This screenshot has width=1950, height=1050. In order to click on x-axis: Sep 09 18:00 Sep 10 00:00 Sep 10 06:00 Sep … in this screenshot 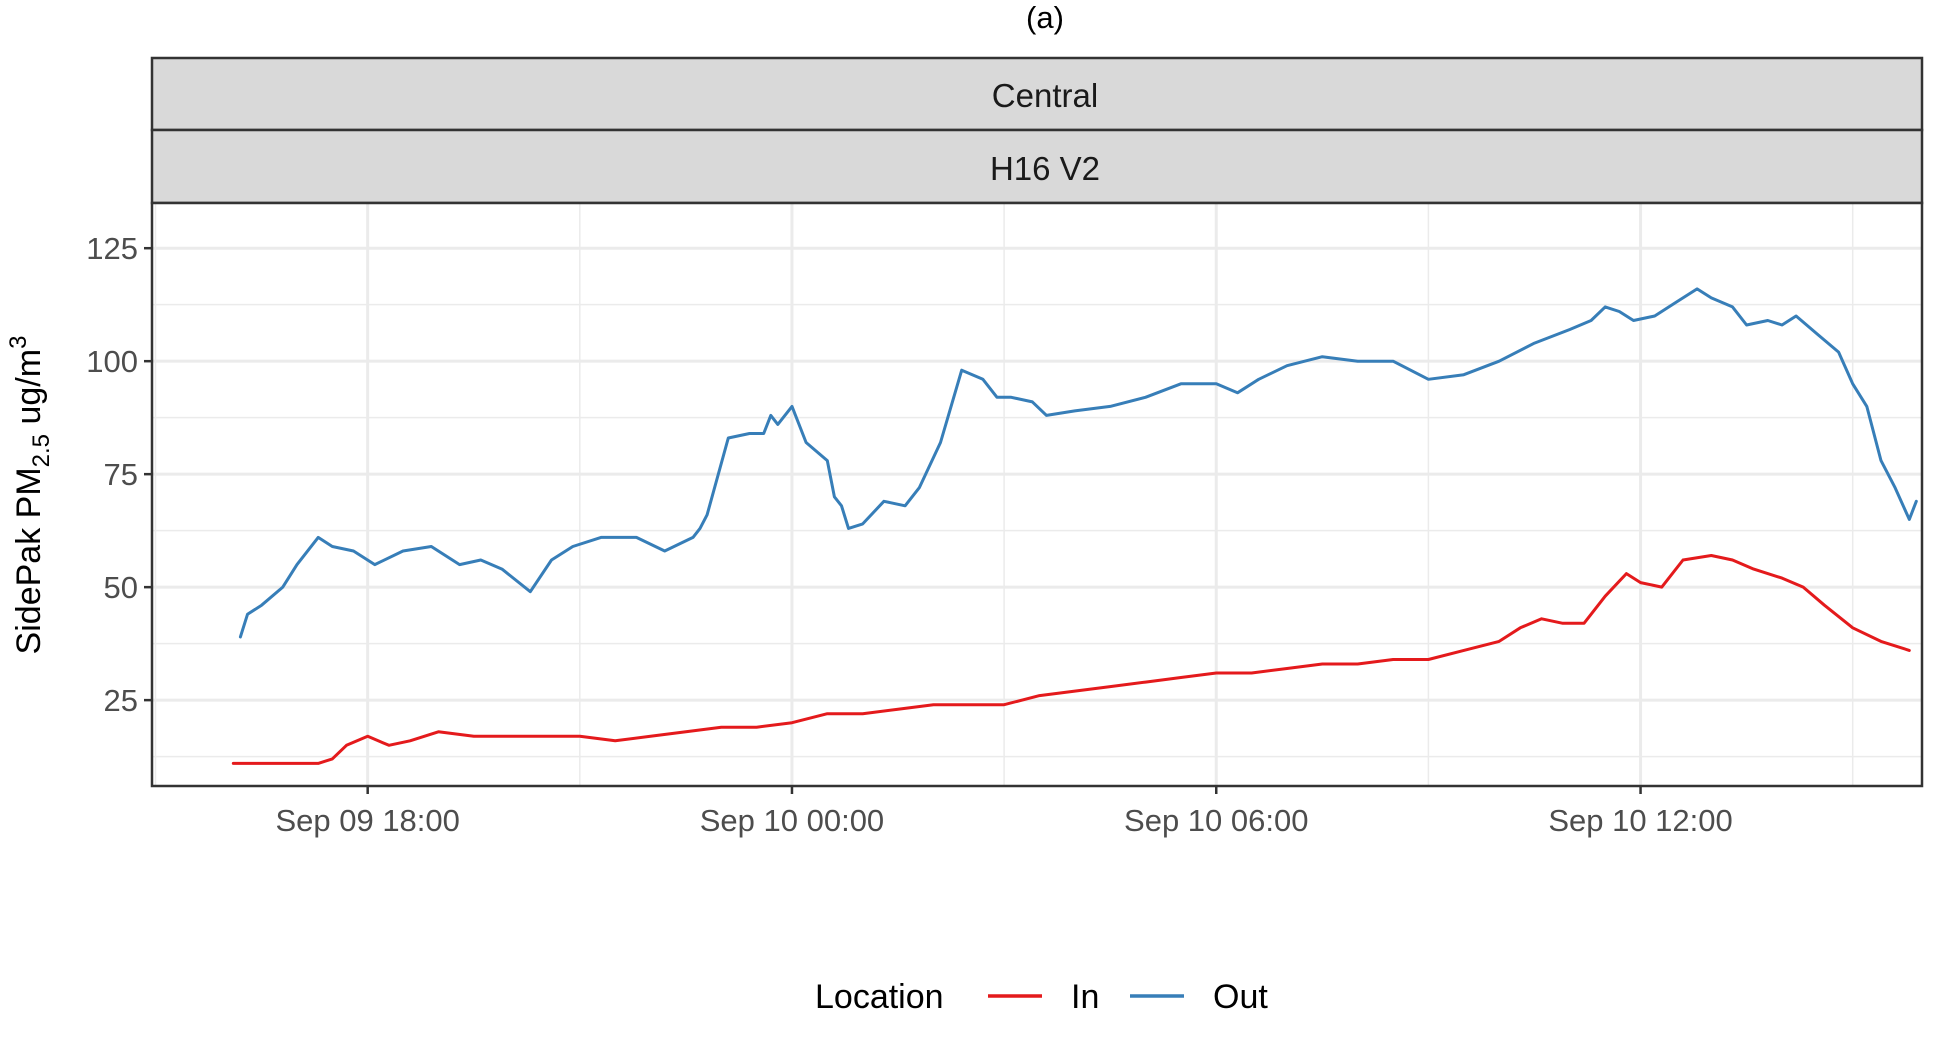, I will do `click(1004, 812)`.